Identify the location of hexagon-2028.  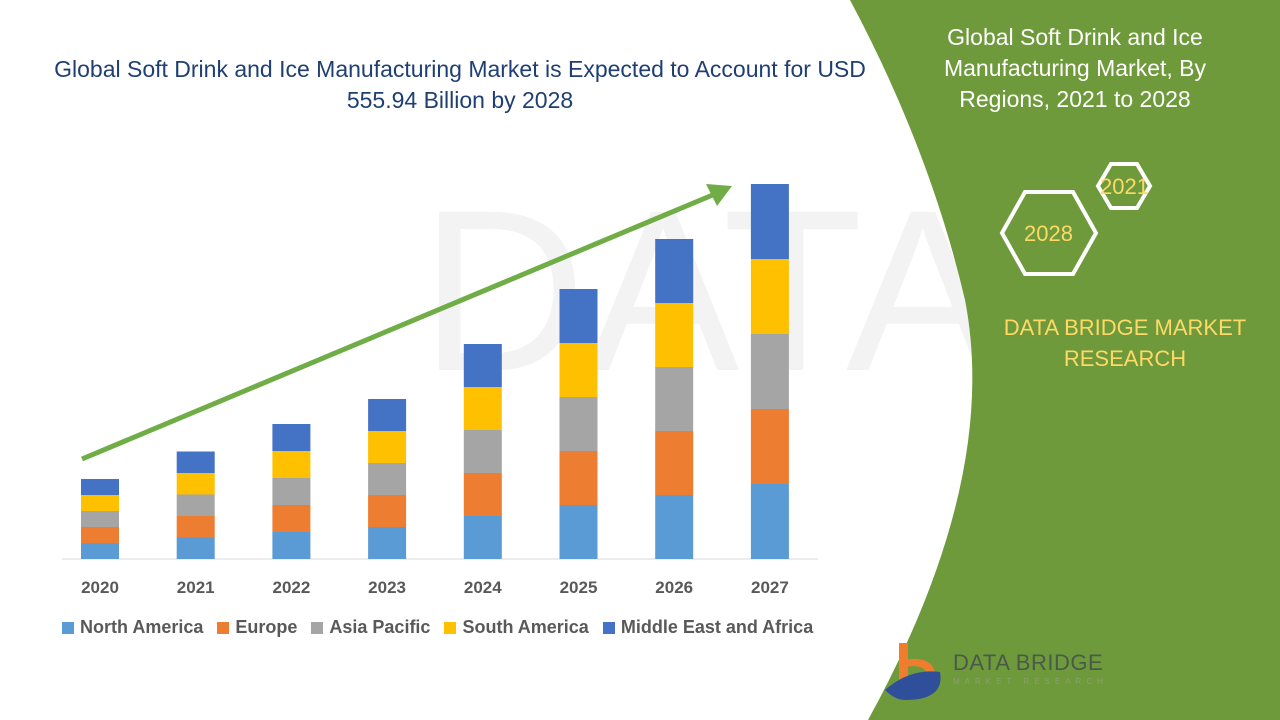
(1049, 233).